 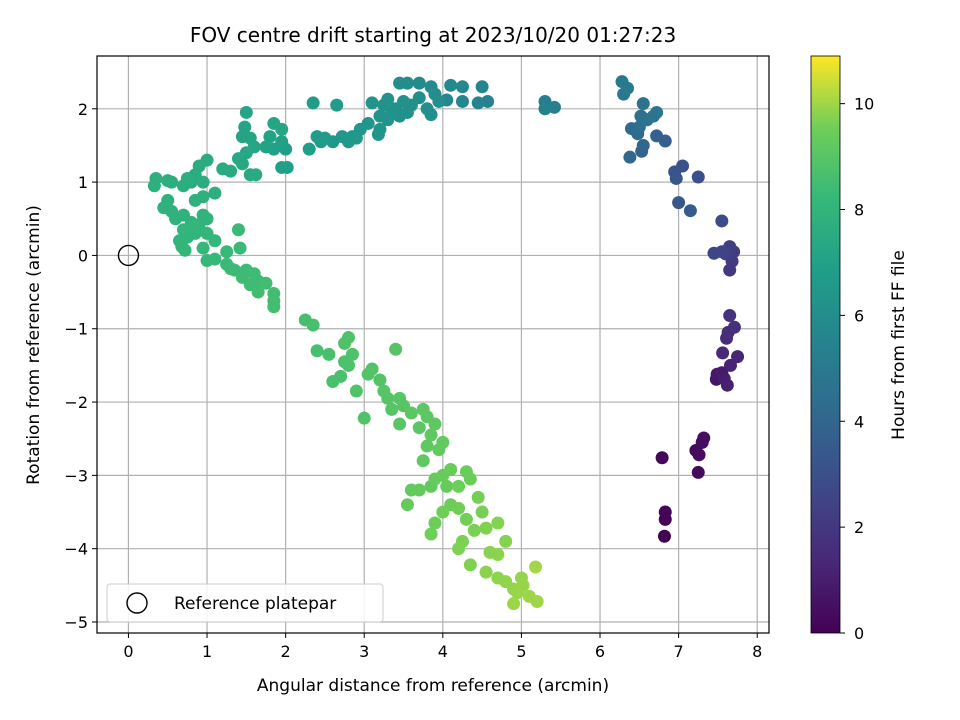 I want to click on colorbar-tick-label: 6, so click(x=859, y=315).